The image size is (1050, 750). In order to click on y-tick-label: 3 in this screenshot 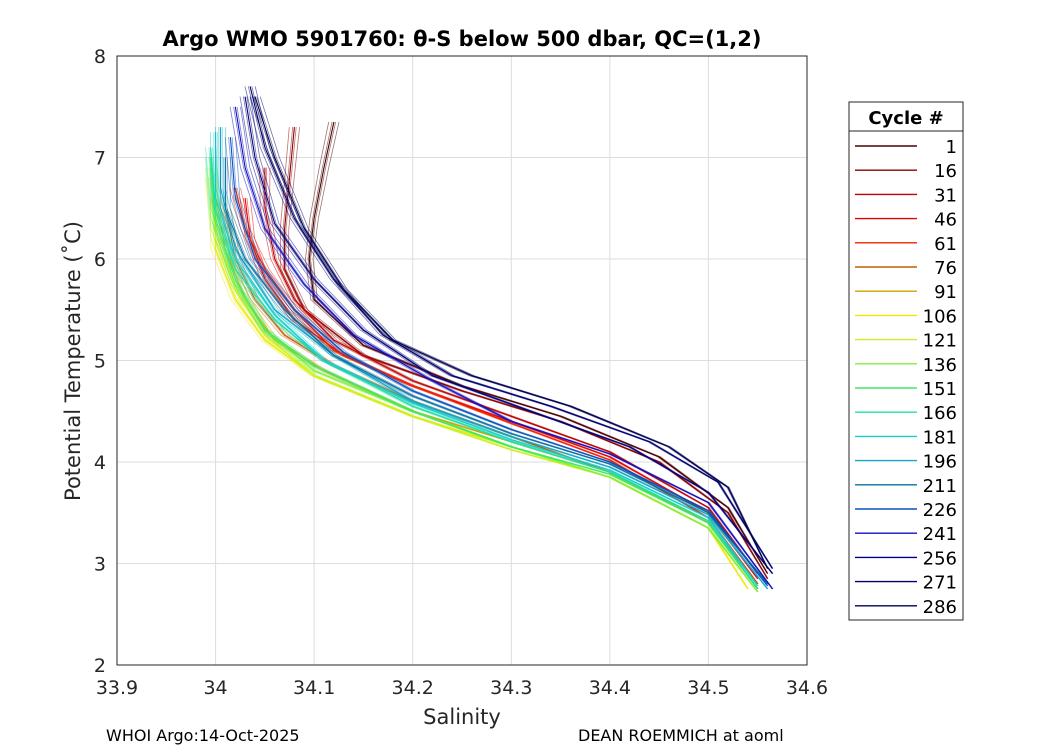, I will do `click(100, 565)`.